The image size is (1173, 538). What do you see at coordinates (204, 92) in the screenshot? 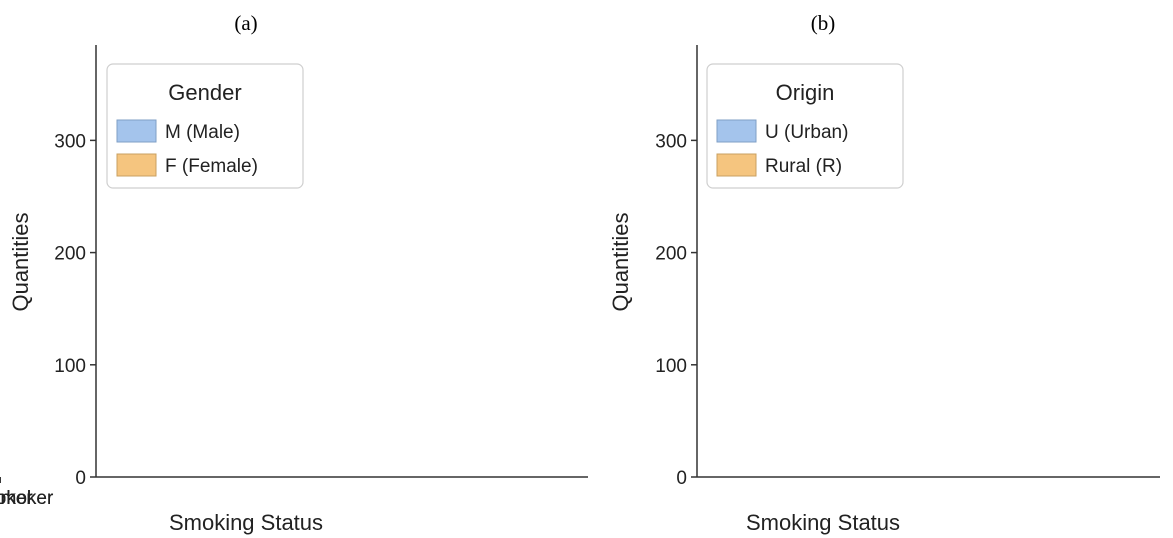
I see `legend-title: Gender` at bounding box center [204, 92].